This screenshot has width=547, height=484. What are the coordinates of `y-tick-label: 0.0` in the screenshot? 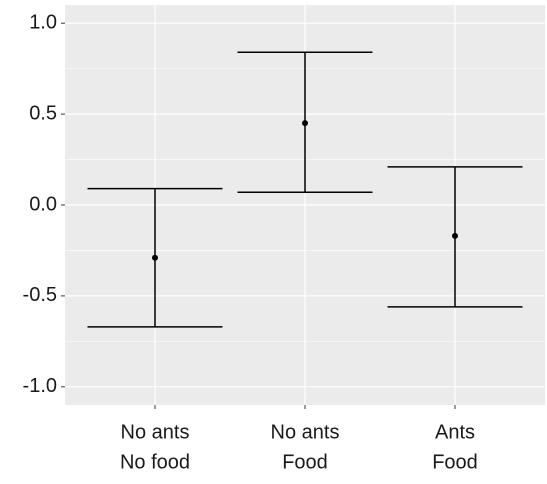 It's located at (43, 204).